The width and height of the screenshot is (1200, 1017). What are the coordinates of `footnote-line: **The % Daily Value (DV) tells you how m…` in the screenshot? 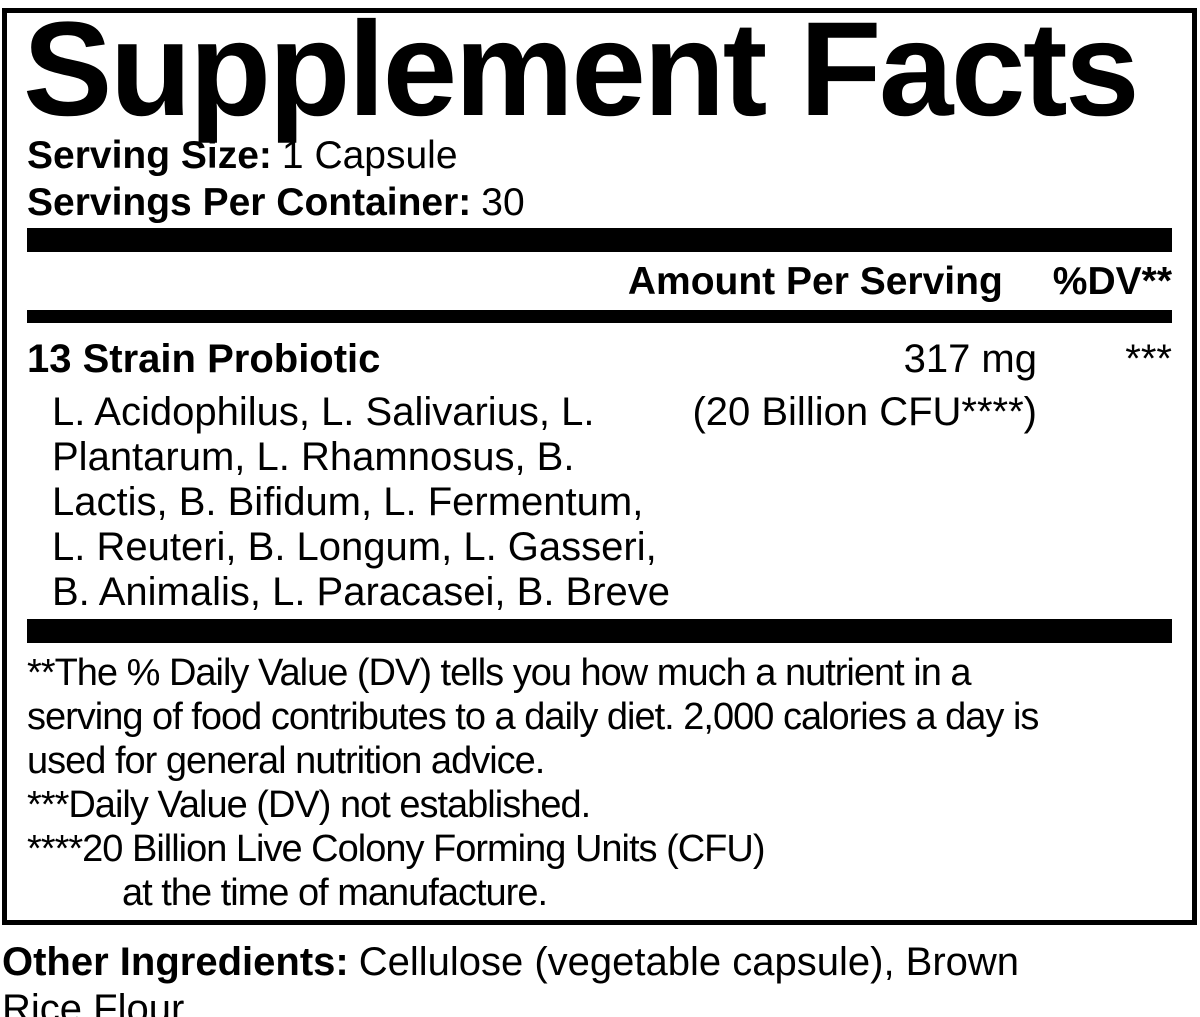 It's located at (499, 673).